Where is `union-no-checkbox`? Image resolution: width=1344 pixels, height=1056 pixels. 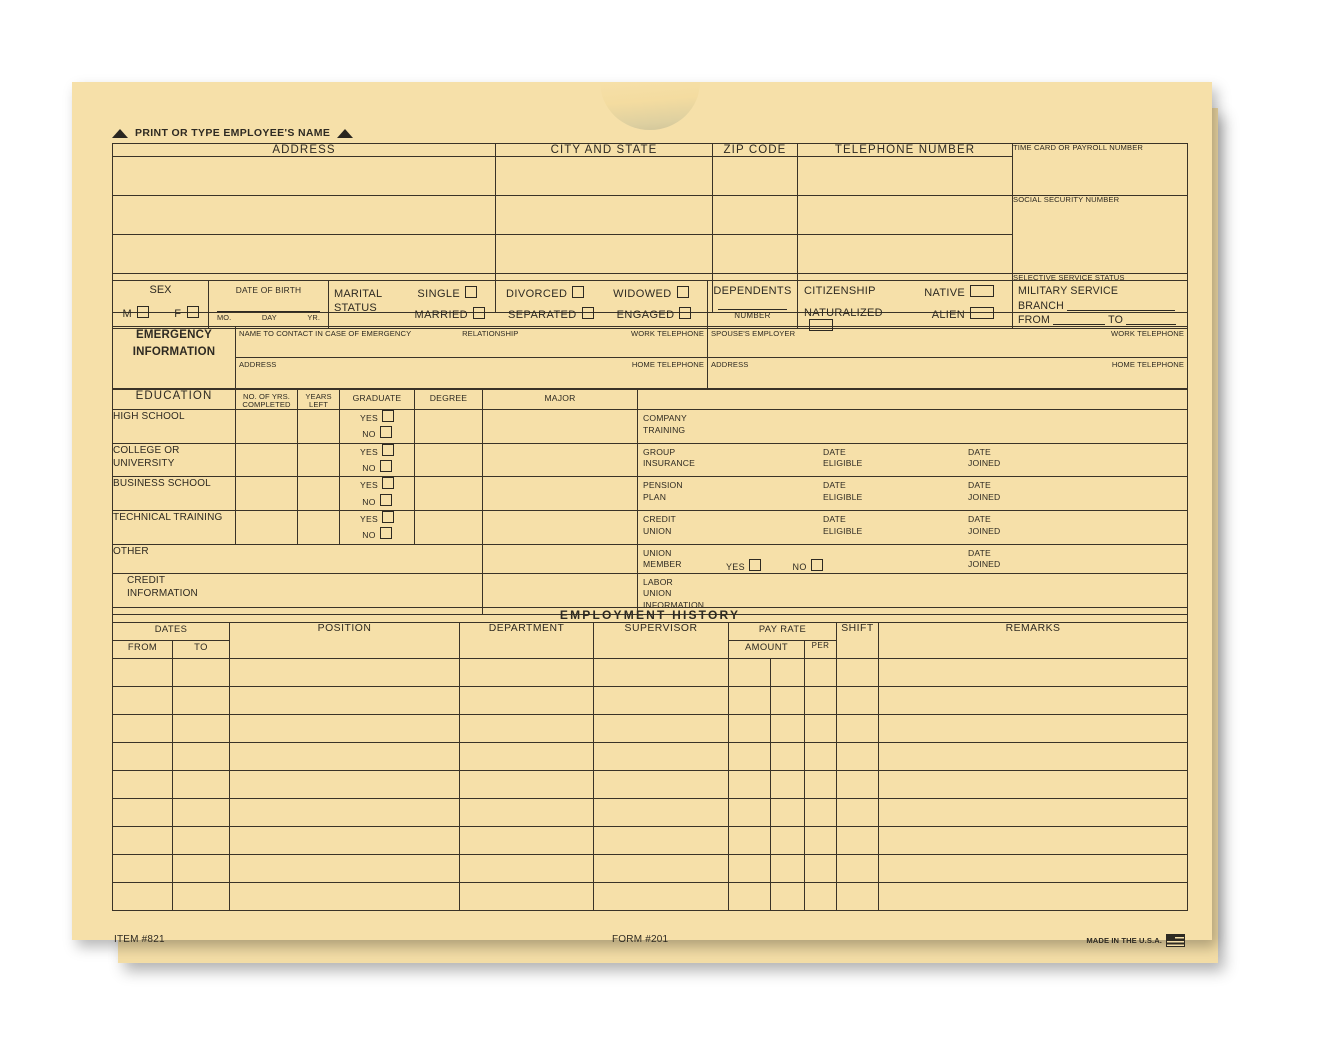 union-no-checkbox is located at coordinates (816, 564).